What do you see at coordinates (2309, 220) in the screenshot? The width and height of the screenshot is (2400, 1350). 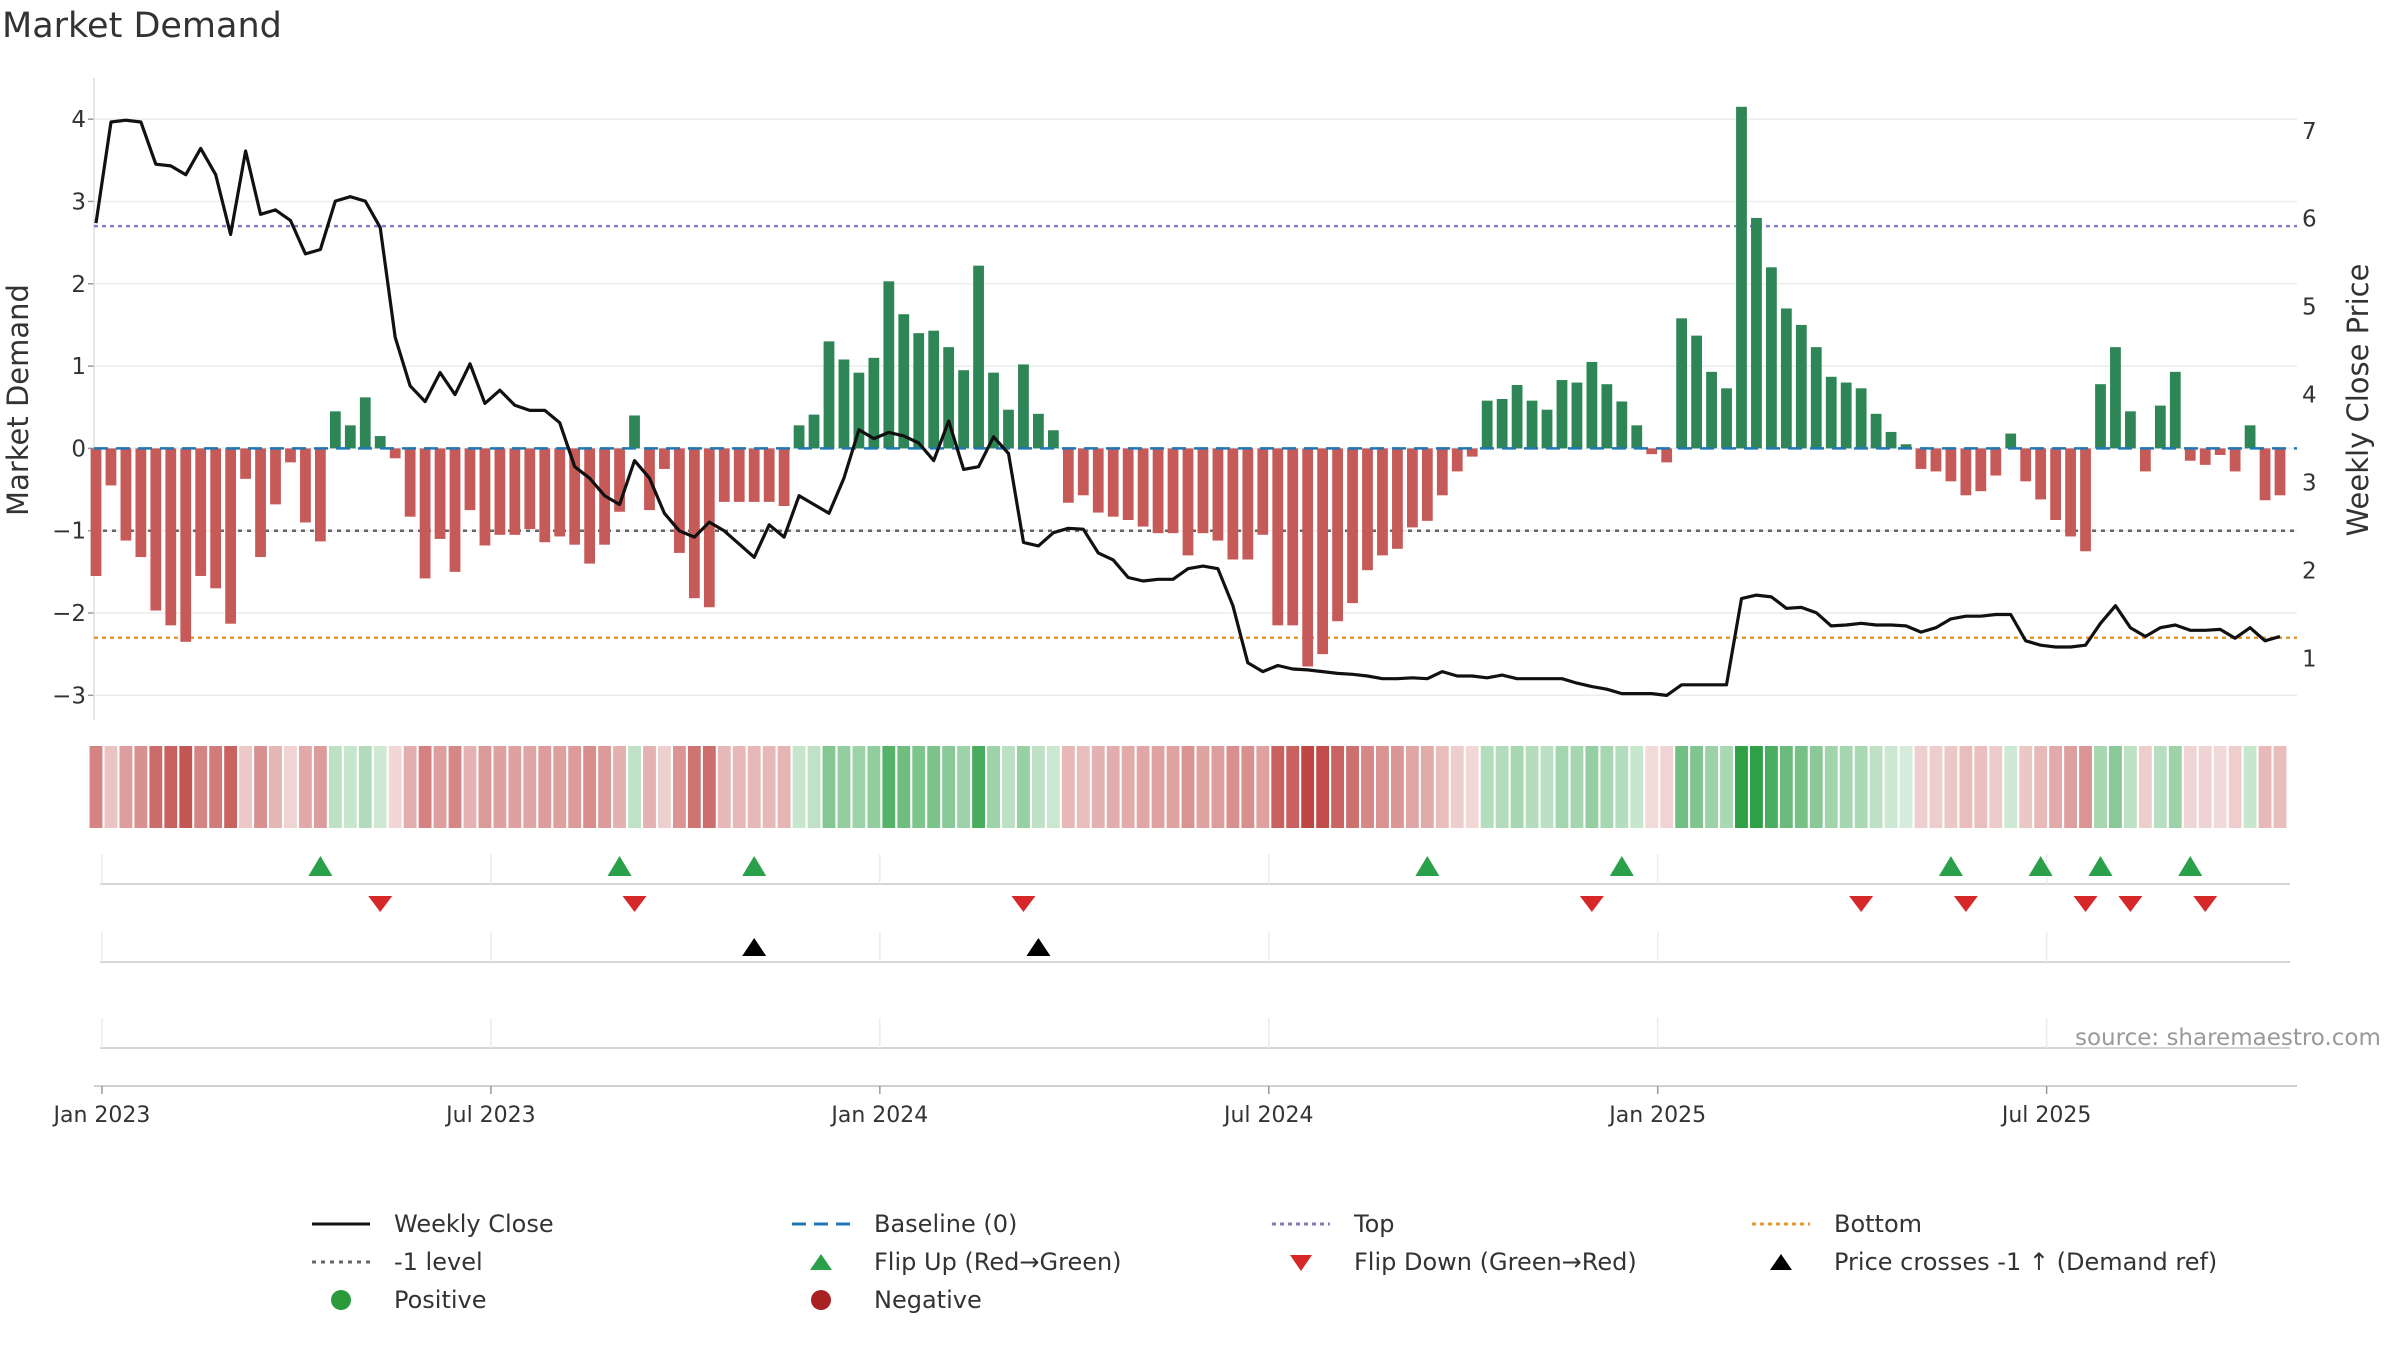 I see `y-tick-label-right: 6` at bounding box center [2309, 220].